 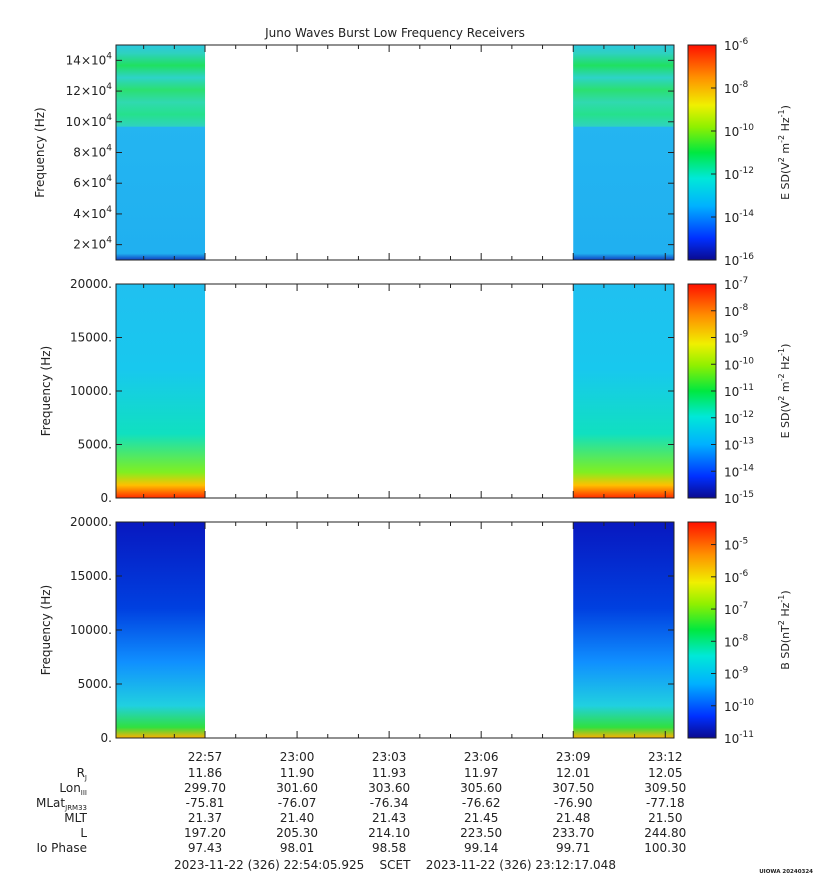 What do you see at coordinates (75, 818) in the screenshot?
I see `ephemeris-row-label: MLT` at bounding box center [75, 818].